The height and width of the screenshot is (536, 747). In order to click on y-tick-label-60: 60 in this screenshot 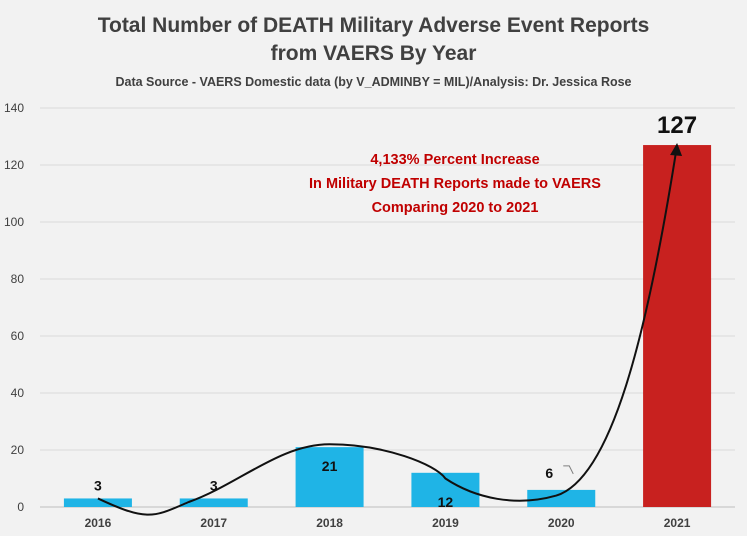, I will do `click(18, 336)`.